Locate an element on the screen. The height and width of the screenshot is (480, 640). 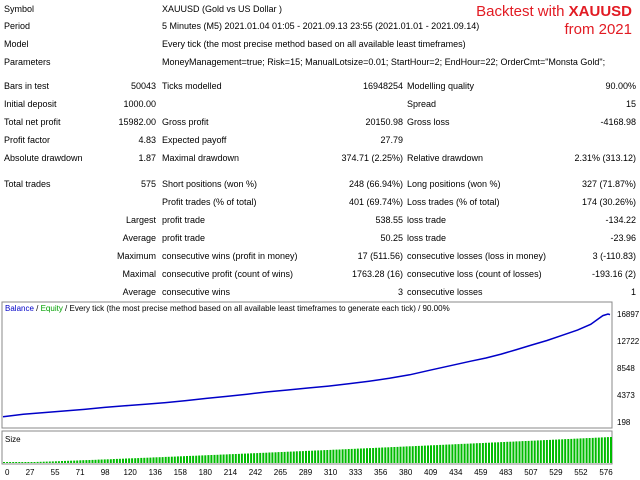
expected-payoff-value: 27.79 is located at coordinates (391, 140).